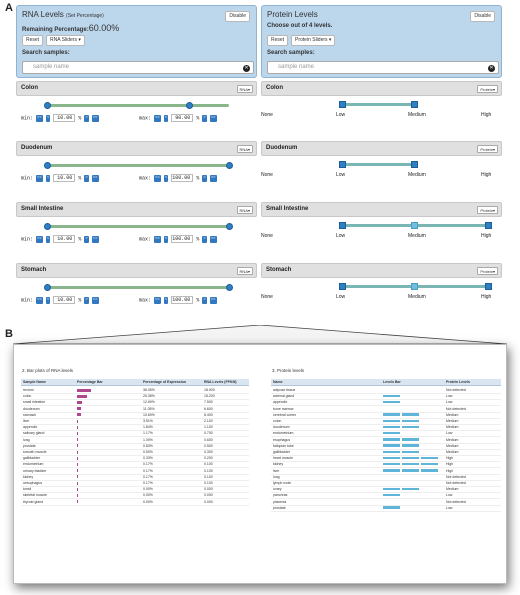 The height and width of the screenshot is (595, 520). I want to click on protein-level-value: Medium, so click(452, 427).